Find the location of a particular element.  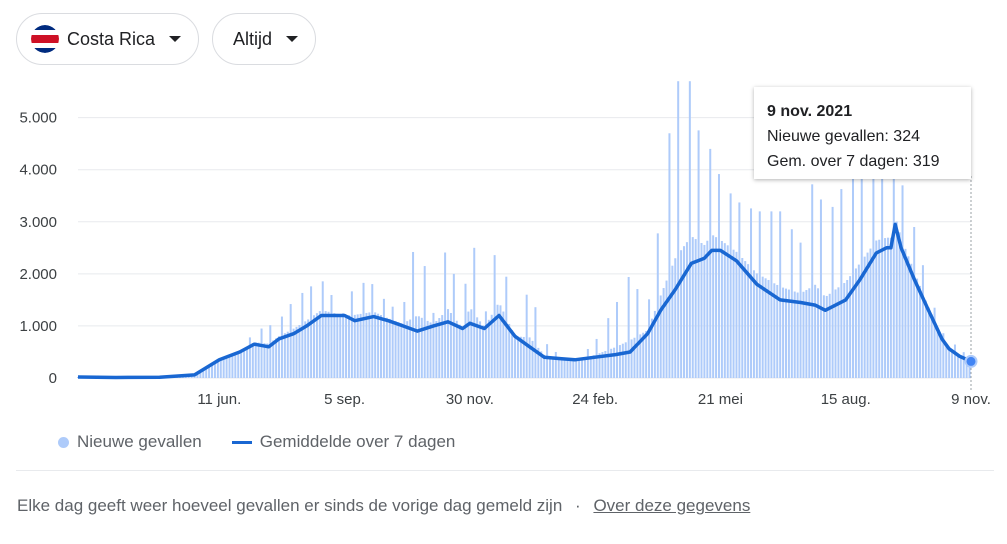

legend-label-average: Gemiddelde over 7 dagen is located at coordinates (357, 441).